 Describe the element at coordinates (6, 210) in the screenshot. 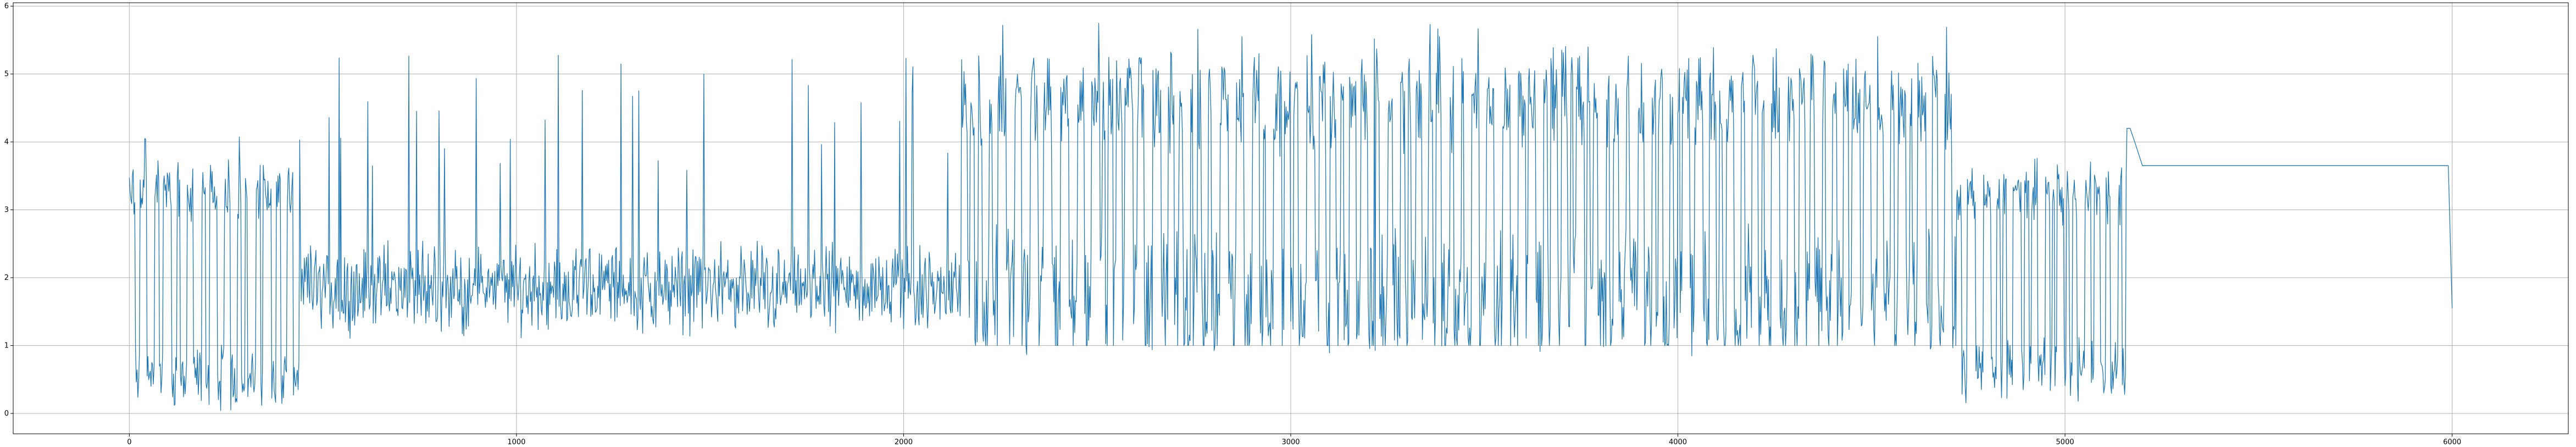

I see `y-tick-label: 3` at that location.